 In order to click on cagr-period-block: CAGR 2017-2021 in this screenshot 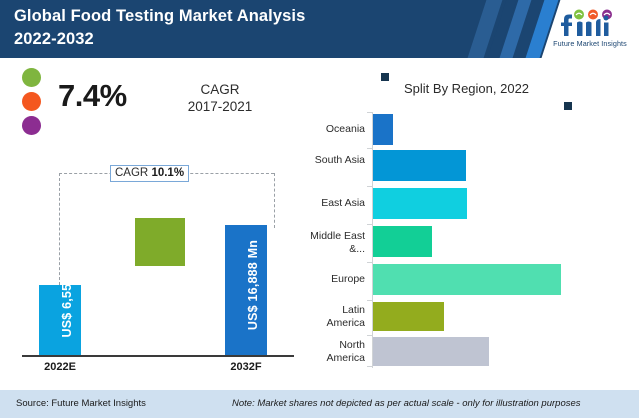, I will do `click(220, 98)`.